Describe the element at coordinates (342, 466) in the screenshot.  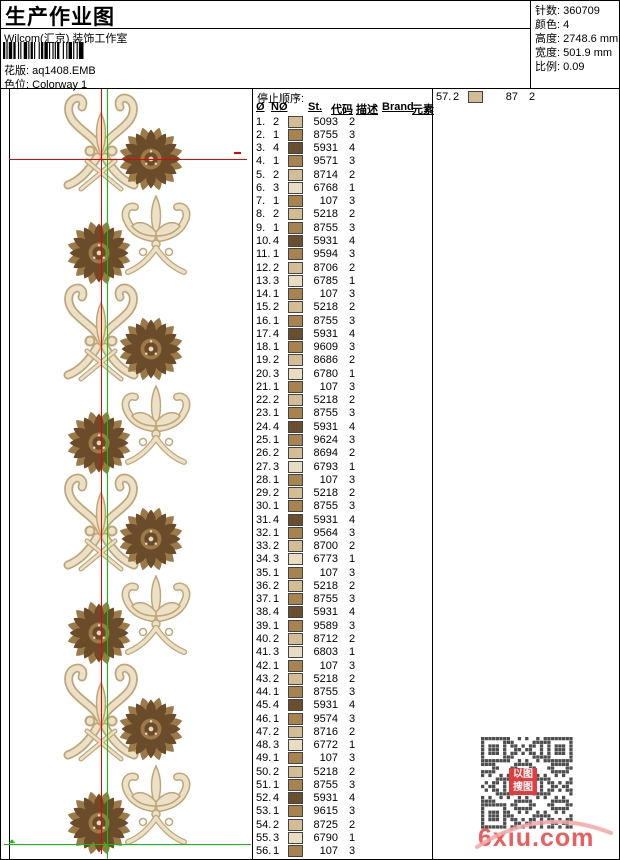
I see `stop-row: 27. 3 6793 1` at that location.